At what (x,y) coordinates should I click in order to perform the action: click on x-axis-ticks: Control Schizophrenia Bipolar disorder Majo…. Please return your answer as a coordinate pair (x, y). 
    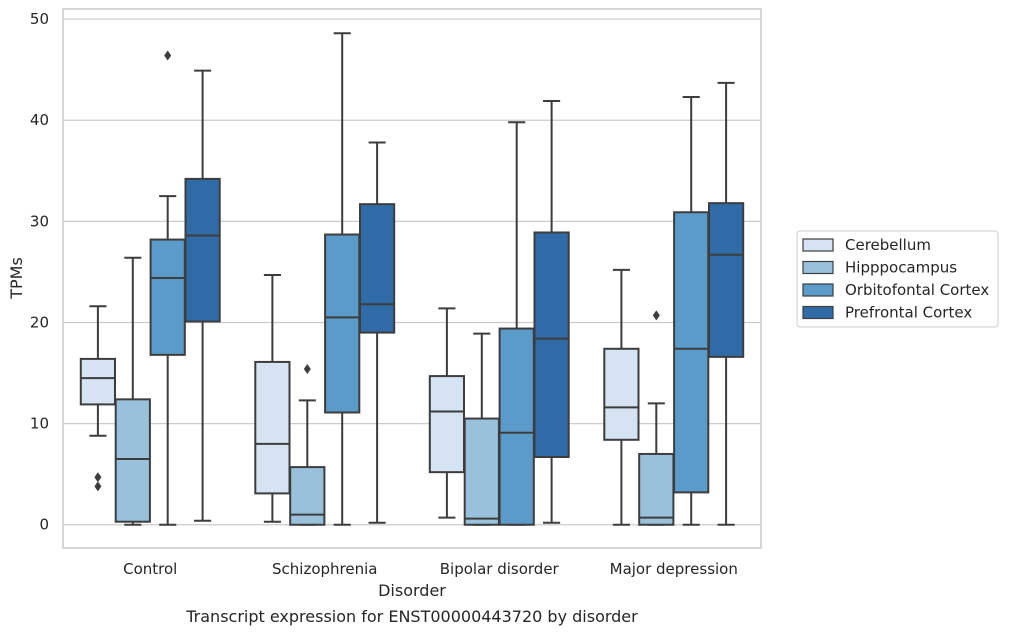
    Looking at the image, I should click on (430, 569).